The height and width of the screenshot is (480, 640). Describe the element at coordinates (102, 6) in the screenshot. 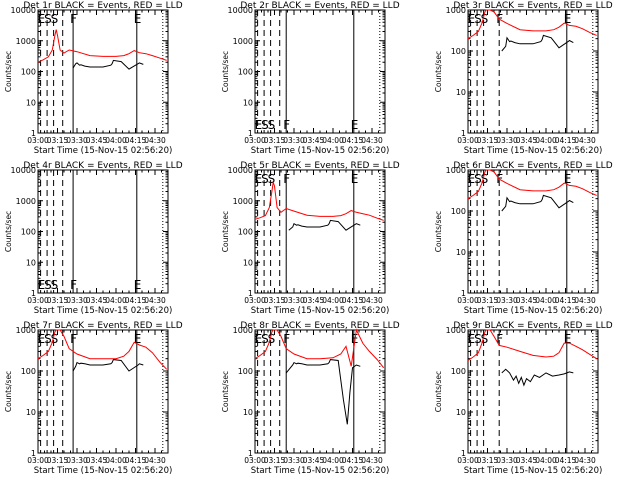

I see `panel-title: Det 1r BLACK = Events, RED = LLD` at that location.